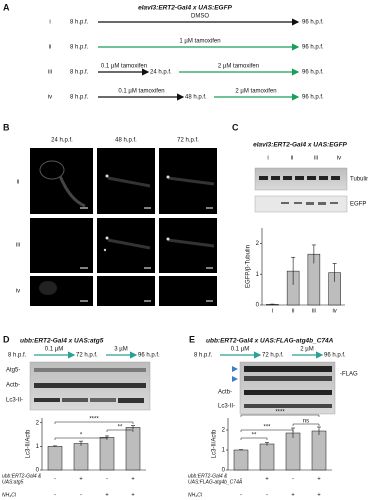 The image size is (368, 500). What do you see at coordinates (6, 127) in the screenshot?
I see `panel-label: B` at bounding box center [6, 127].